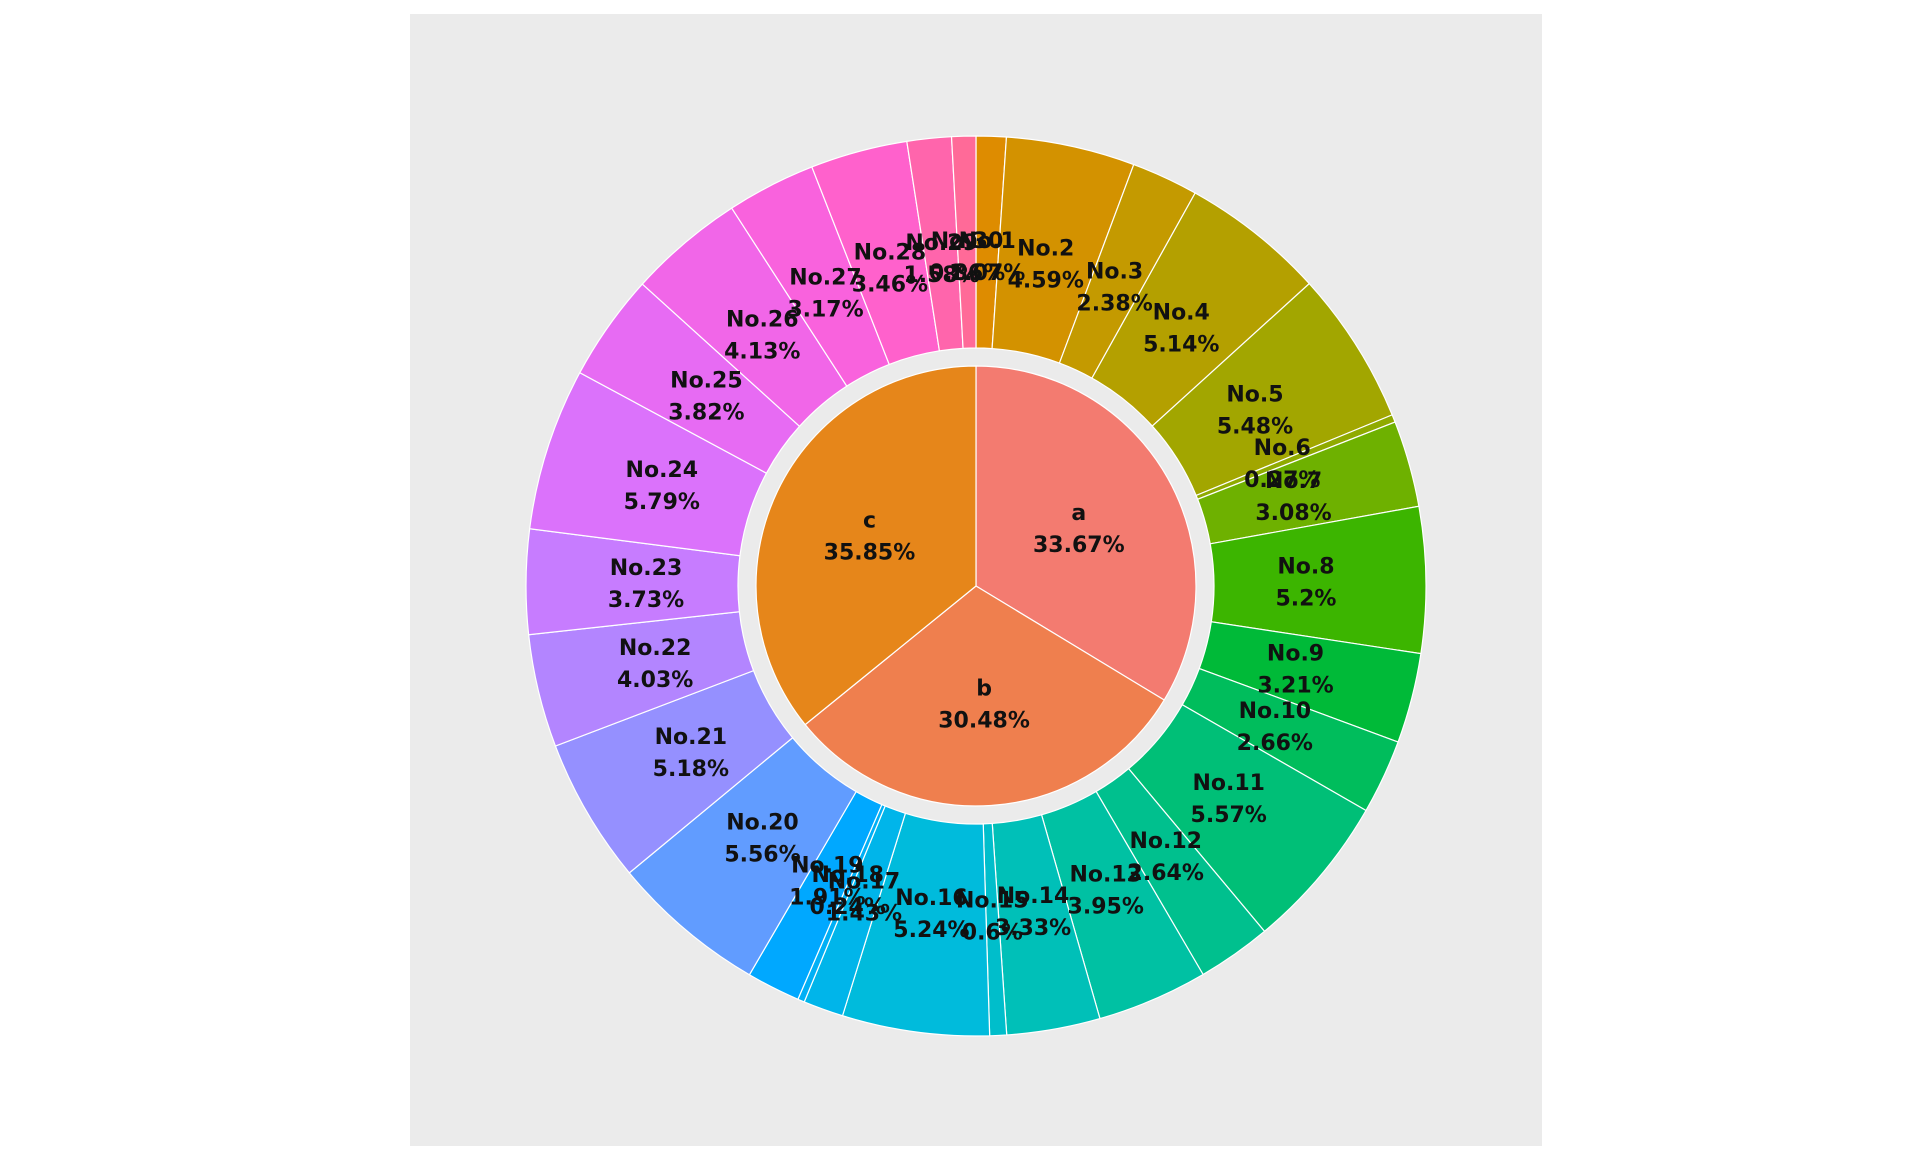 This screenshot has width=1920, height=1152. I want to click on outer-label-no-11: No.11, so click(1228, 783).